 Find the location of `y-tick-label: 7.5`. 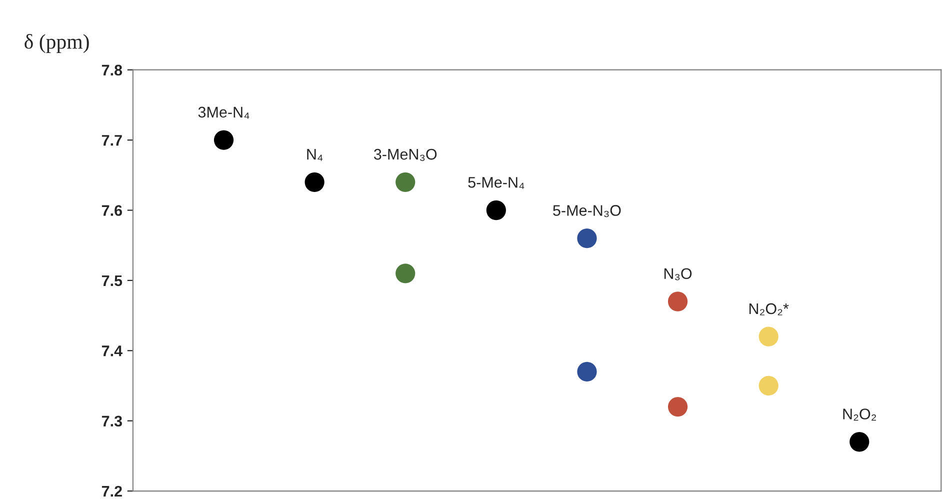

y-tick-label: 7.5 is located at coordinates (112, 280).